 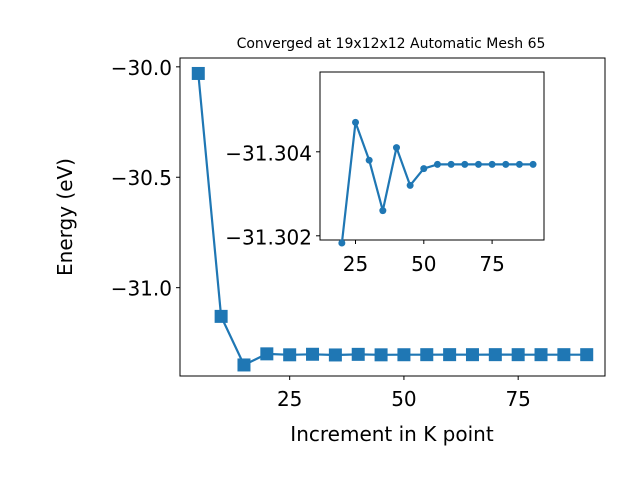 I want to click on inset-y-tick-label: −31.304, so click(x=268, y=153).